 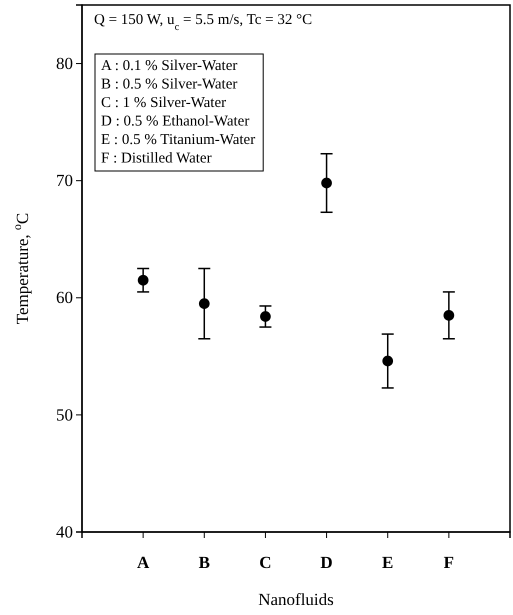 What do you see at coordinates (296, 599) in the screenshot?
I see `x-axis-title: Nanofluids` at bounding box center [296, 599].